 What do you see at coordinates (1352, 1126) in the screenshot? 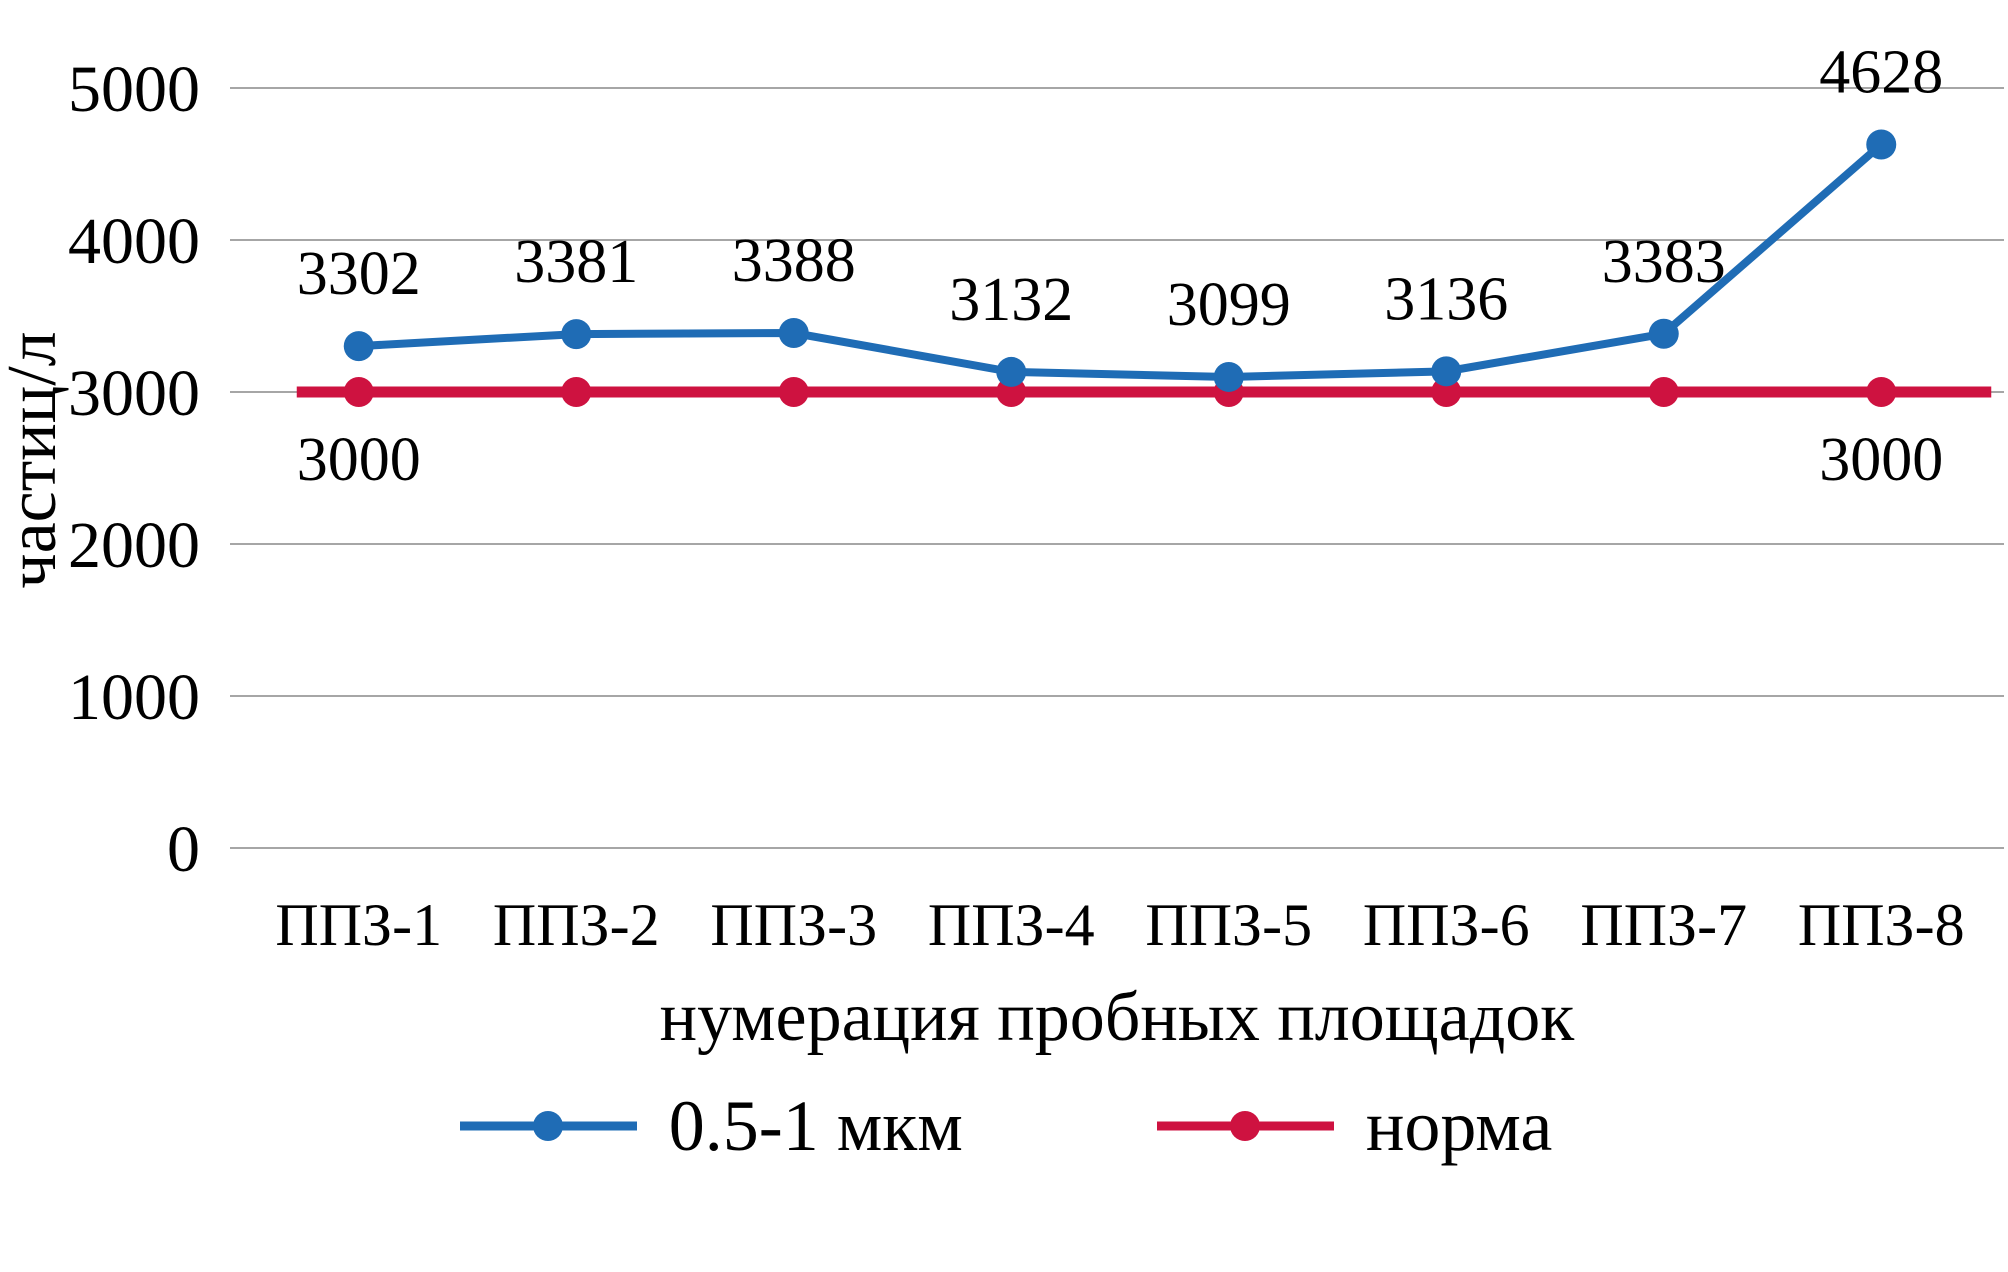
I see `legend-item-series-1: норма` at bounding box center [1352, 1126].